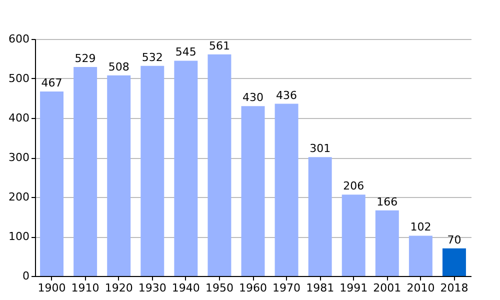  I want to click on data-label: 206, so click(353, 186).